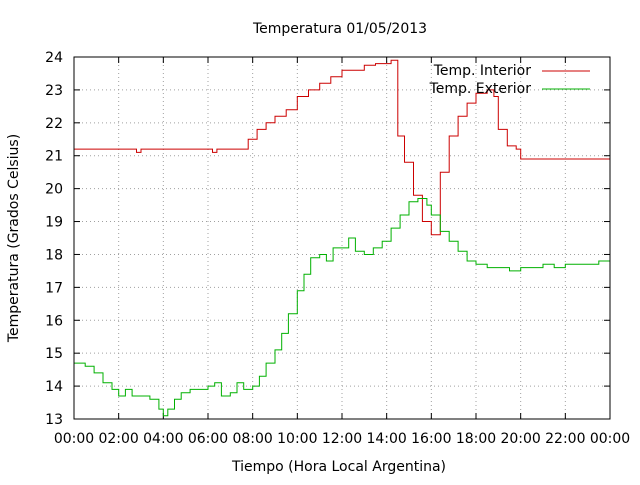 The image size is (640, 485). I want to click on y-tick-label: 13, so click(54, 420).